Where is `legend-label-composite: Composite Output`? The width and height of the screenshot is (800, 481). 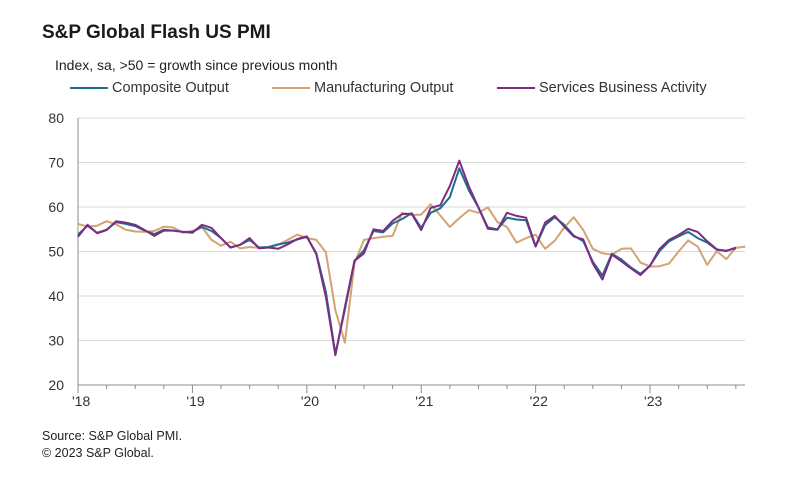
legend-label-composite: Composite Output is located at coordinates (170, 88).